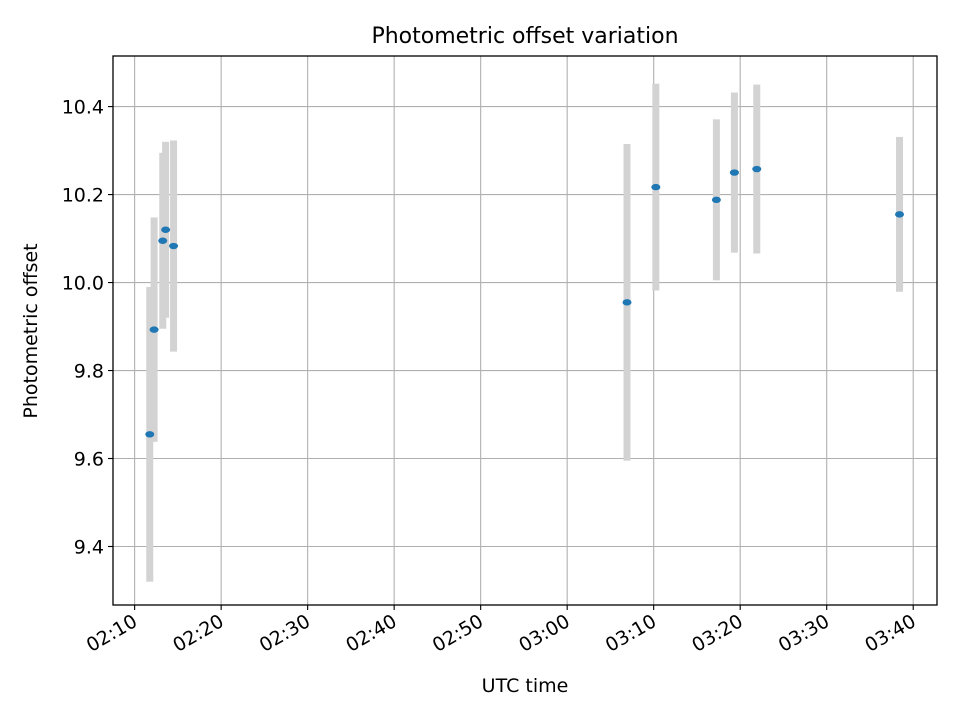  Describe the element at coordinates (83, 284) in the screenshot. I see `y-tick-label: 10.0` at that location.